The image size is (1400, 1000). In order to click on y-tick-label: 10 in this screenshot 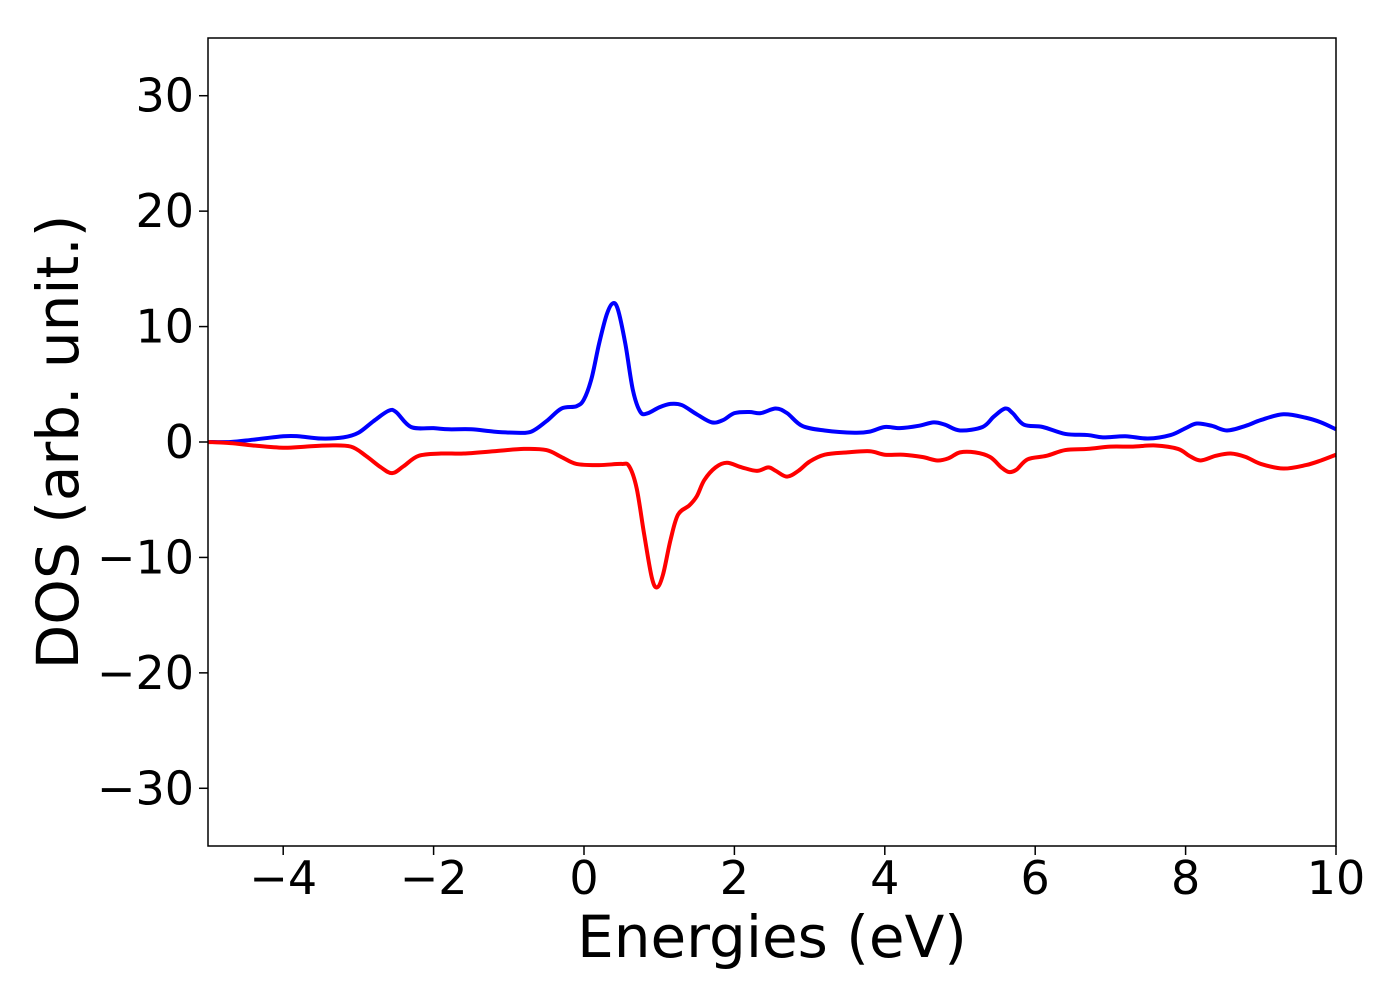, I will do `click(164, 327)`.